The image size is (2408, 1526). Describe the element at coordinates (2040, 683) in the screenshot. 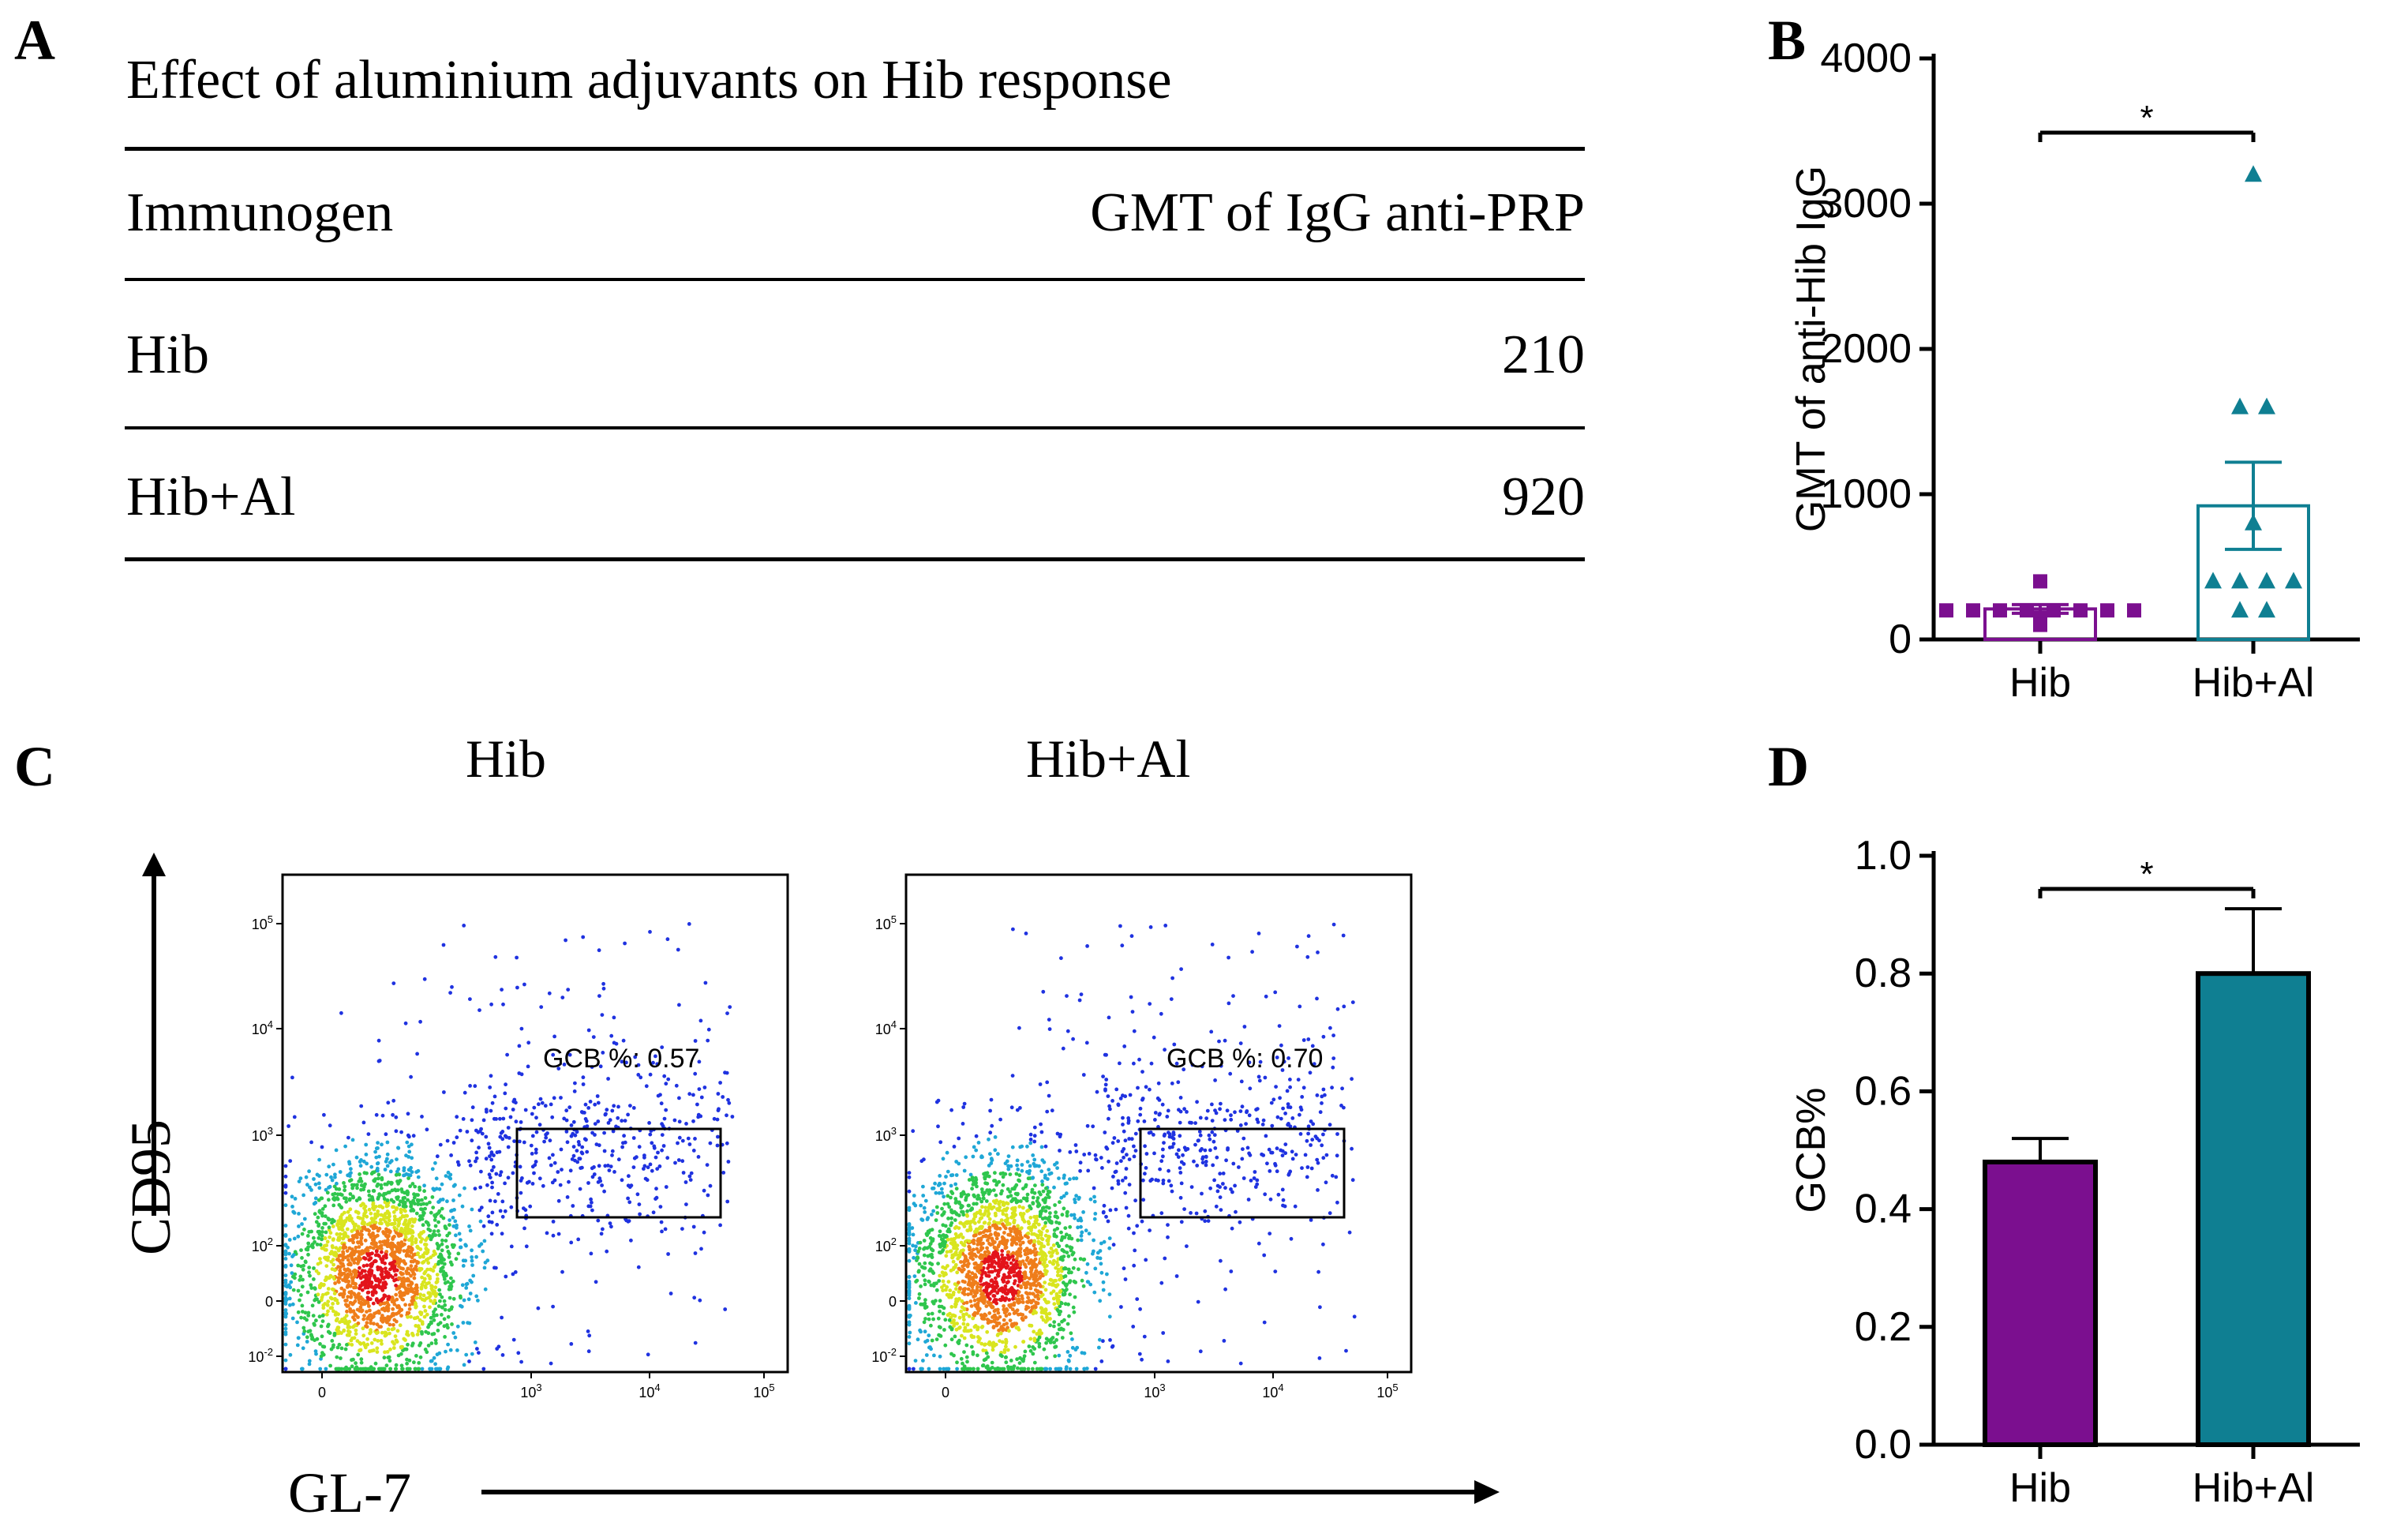

I see `x-tick-label: Hib` at that location.